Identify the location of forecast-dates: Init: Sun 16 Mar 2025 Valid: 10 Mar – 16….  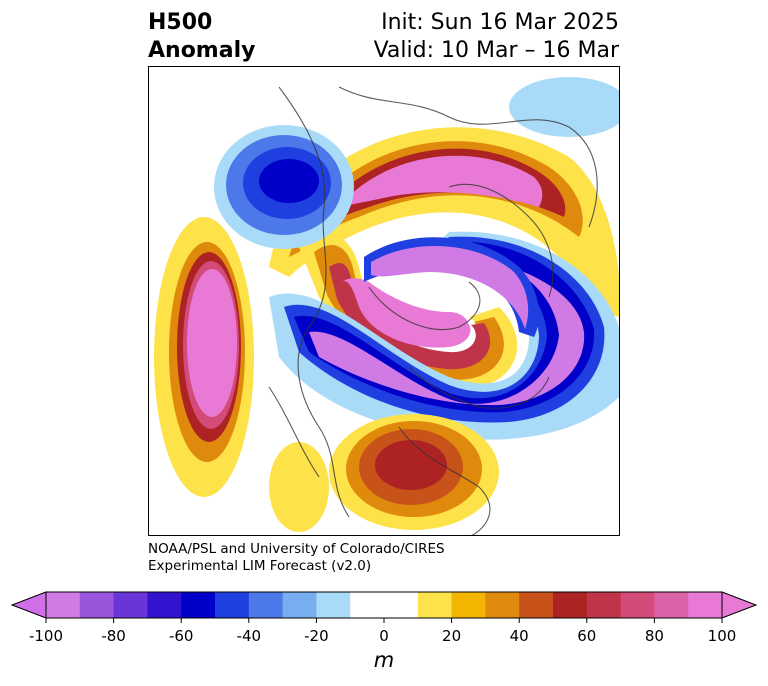
(496, 37).